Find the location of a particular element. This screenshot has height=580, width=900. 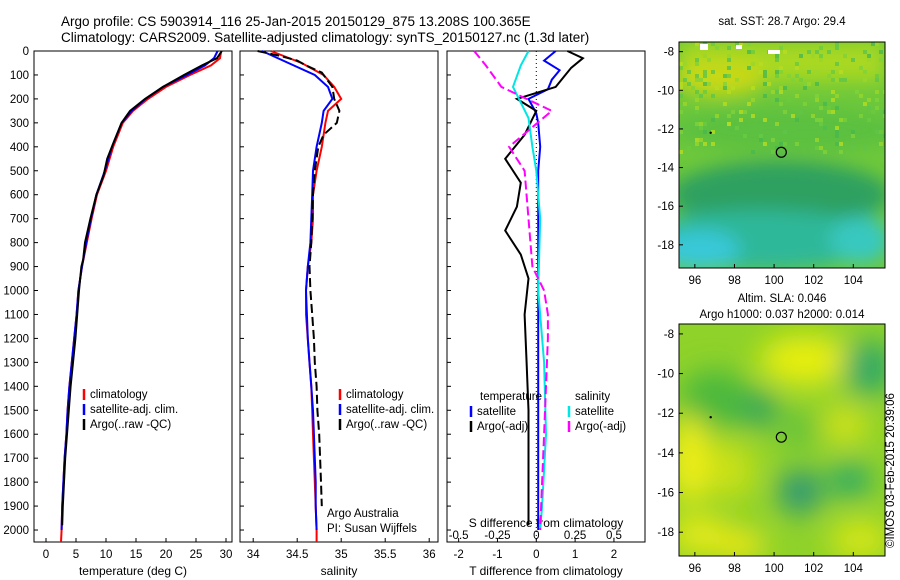

difference-profile-xlabel: T difference from climatology is located at coordinates (546, 571).